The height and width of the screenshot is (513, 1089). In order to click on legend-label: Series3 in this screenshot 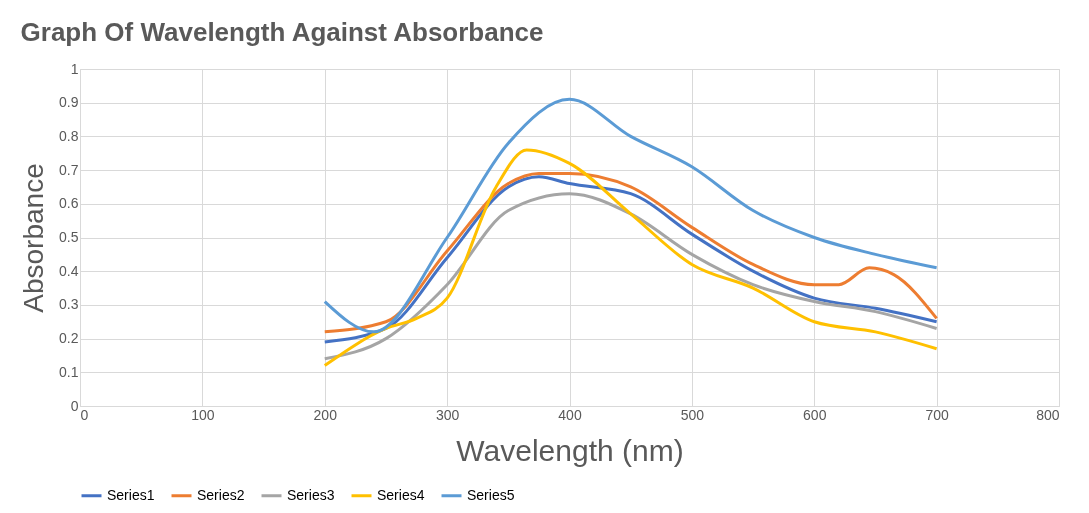, I will do `click(311, 494)`.